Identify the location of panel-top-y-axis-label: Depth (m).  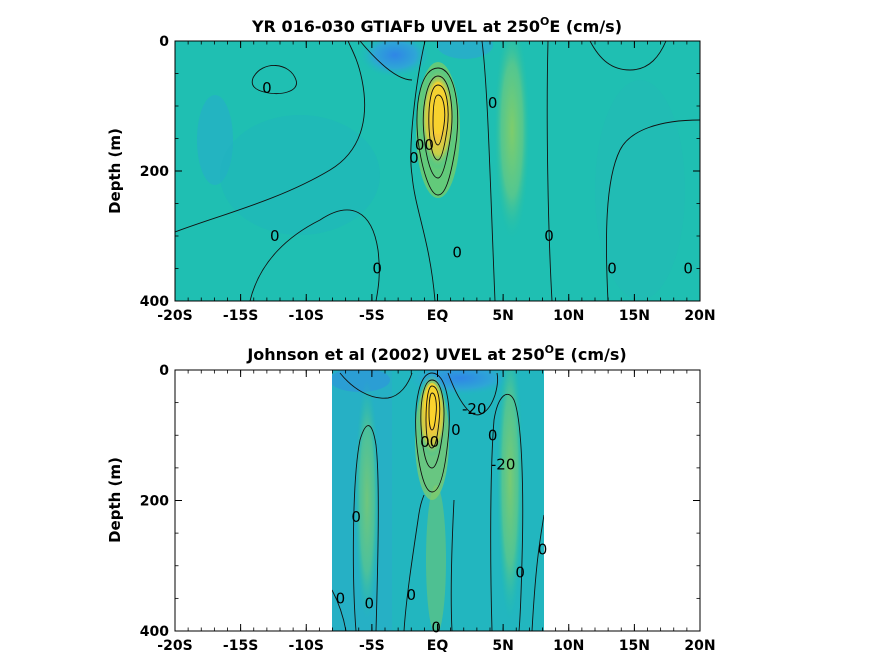
(115, 171).